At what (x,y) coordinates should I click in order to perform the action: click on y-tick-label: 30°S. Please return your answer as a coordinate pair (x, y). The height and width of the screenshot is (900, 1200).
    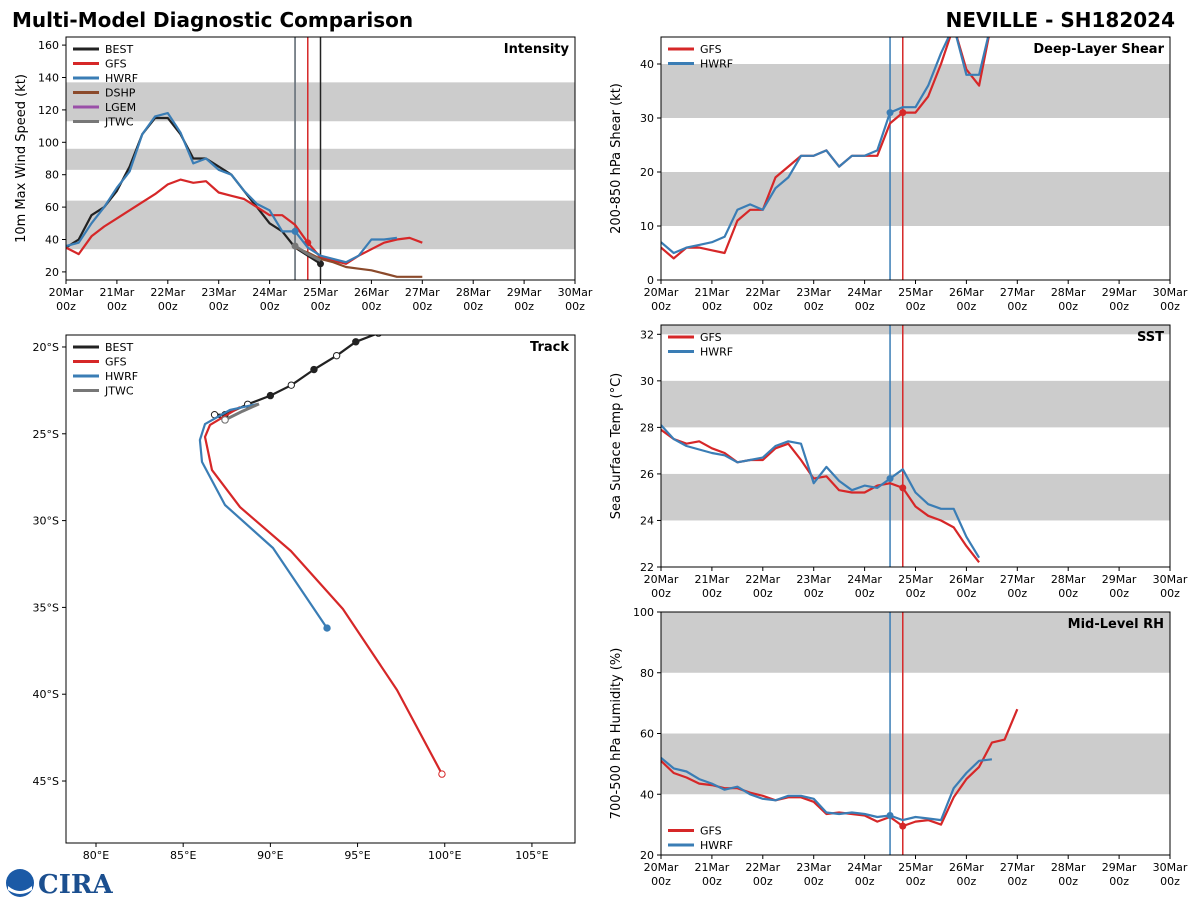
    Looking at the image, I should click on (46, 521).